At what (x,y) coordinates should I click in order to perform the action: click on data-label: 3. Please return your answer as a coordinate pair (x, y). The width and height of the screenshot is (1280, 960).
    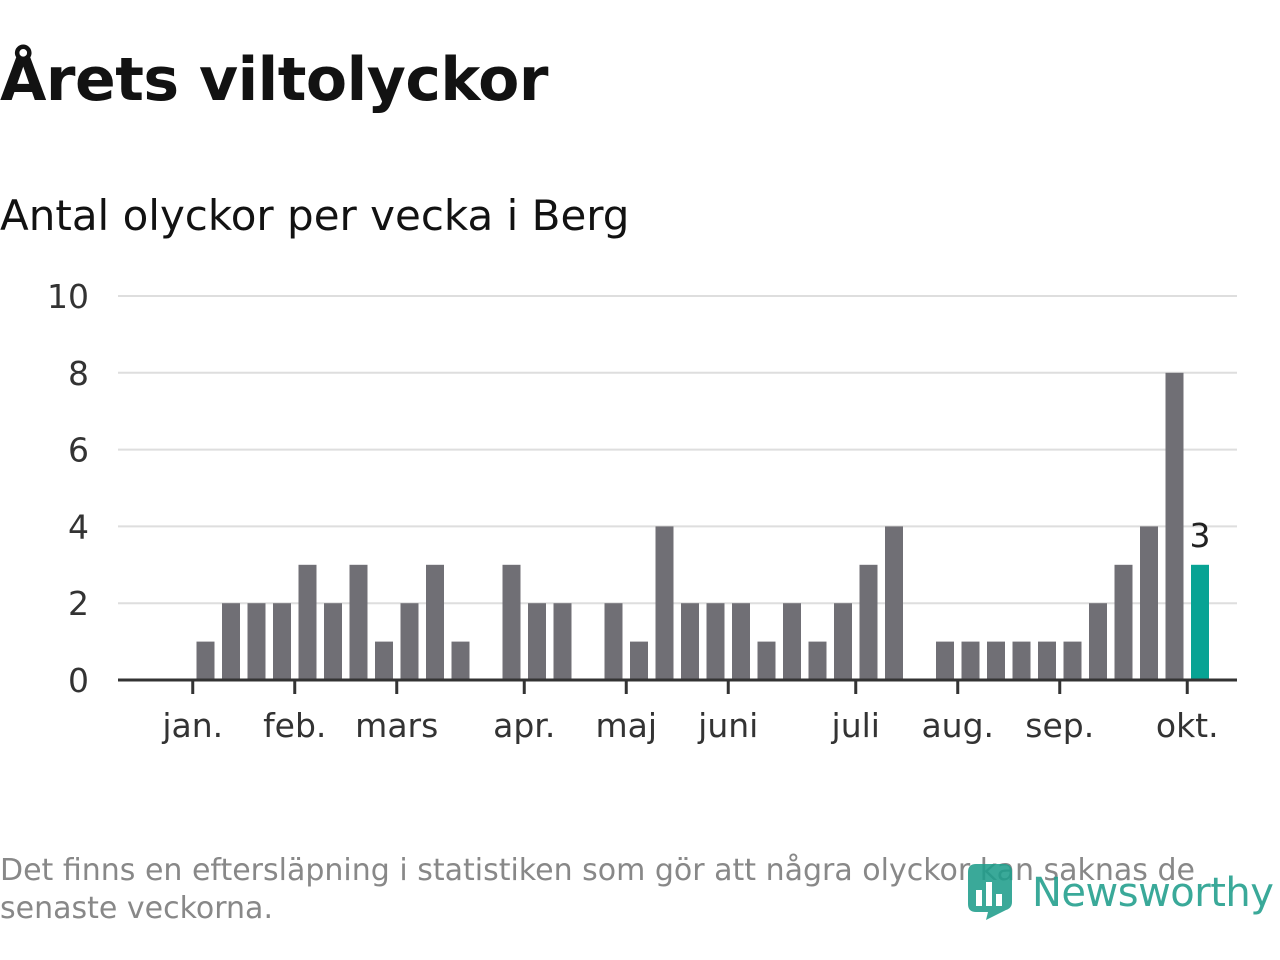
    Looking at the image, I should click on (1200, 535).